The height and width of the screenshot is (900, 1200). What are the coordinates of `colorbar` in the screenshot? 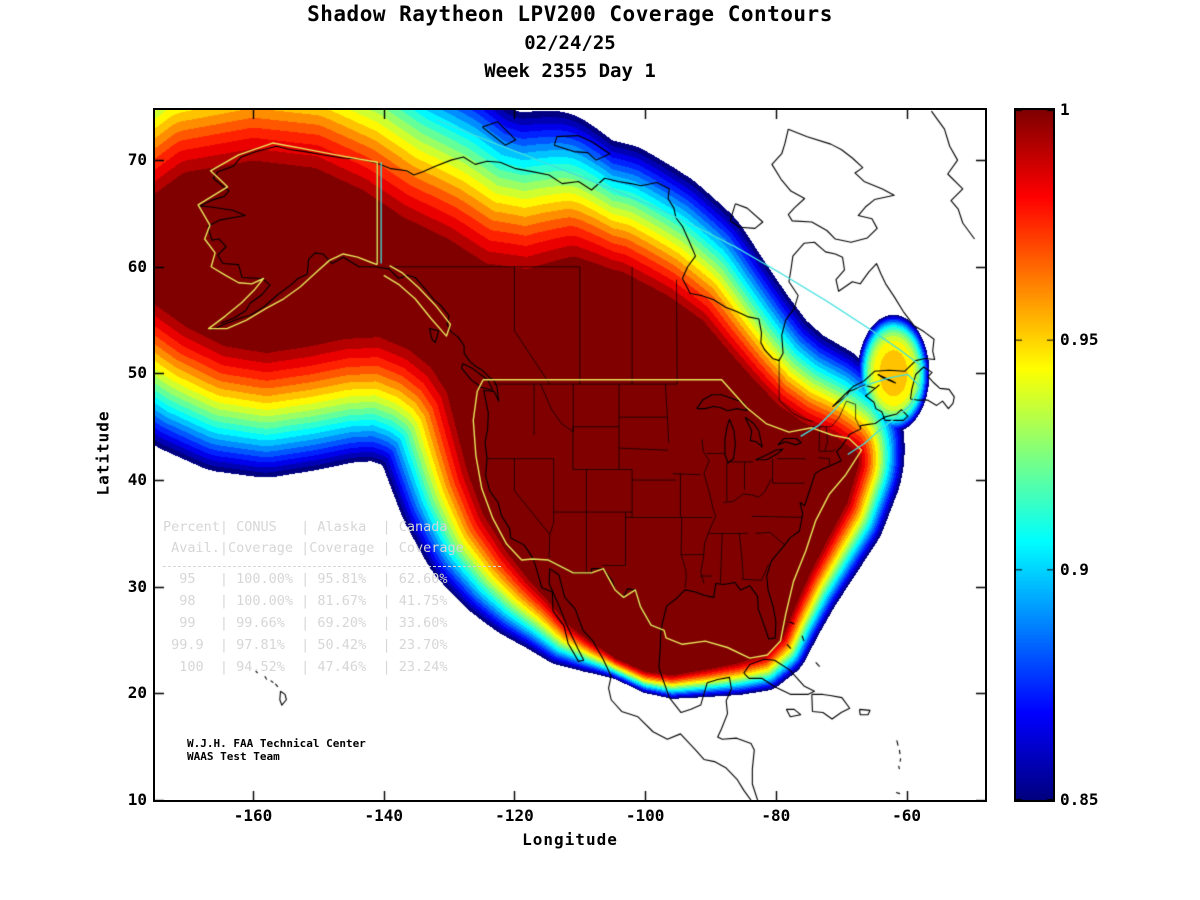 It's located at (1034, 455).